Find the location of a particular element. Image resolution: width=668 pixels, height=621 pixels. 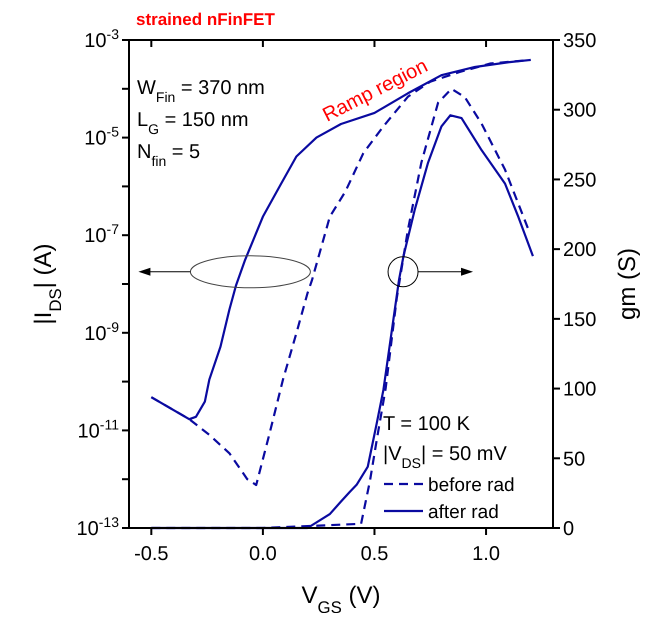

annotation: W$_{Fin}$ = 370 nm is located at coordinates (201, 91).